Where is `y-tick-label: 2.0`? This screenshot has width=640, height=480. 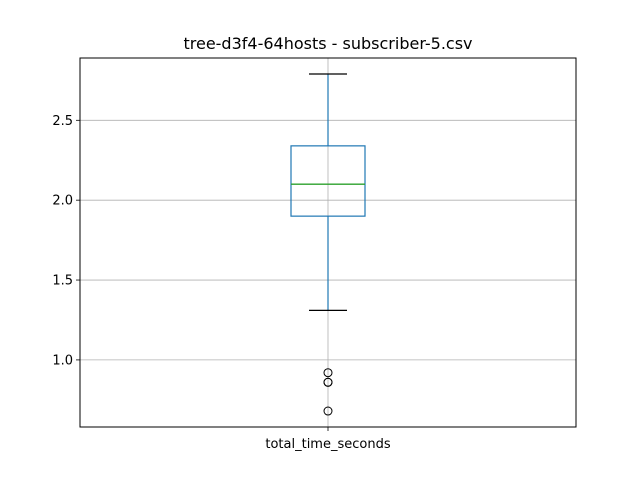
y-tick-label: 2.0 is located at coordinates (62, 201).